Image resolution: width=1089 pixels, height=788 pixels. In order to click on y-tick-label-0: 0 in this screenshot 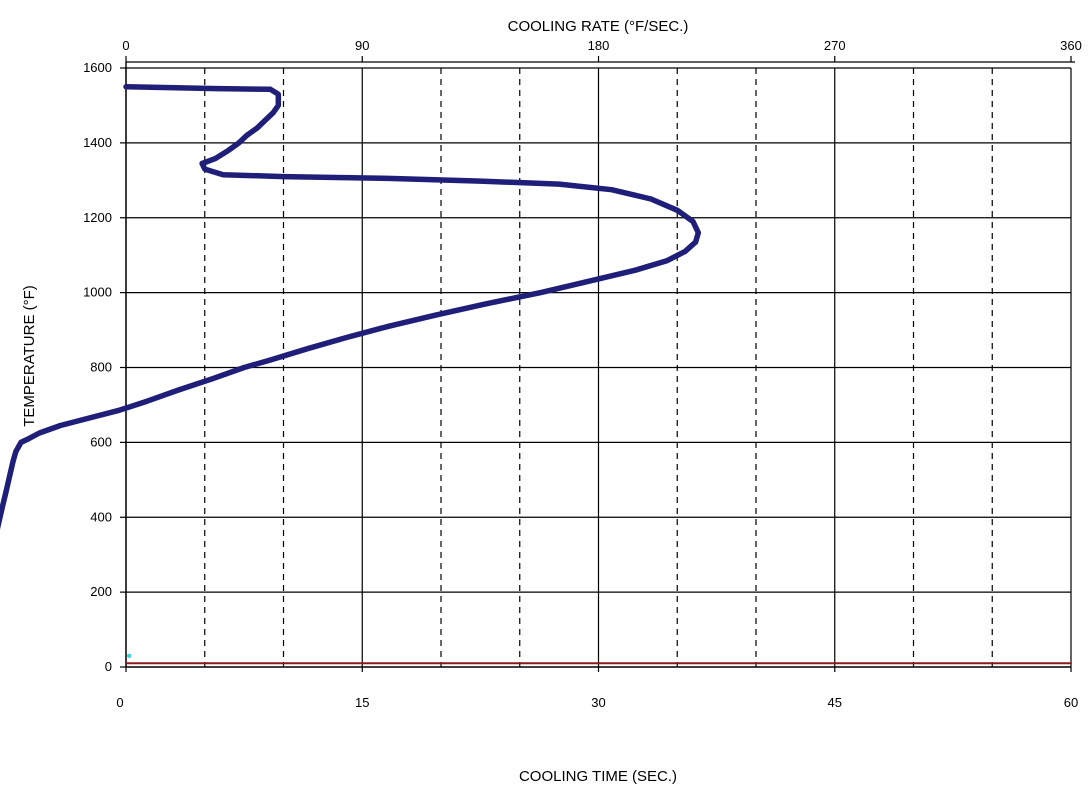, I will do `click(108, 666)`.